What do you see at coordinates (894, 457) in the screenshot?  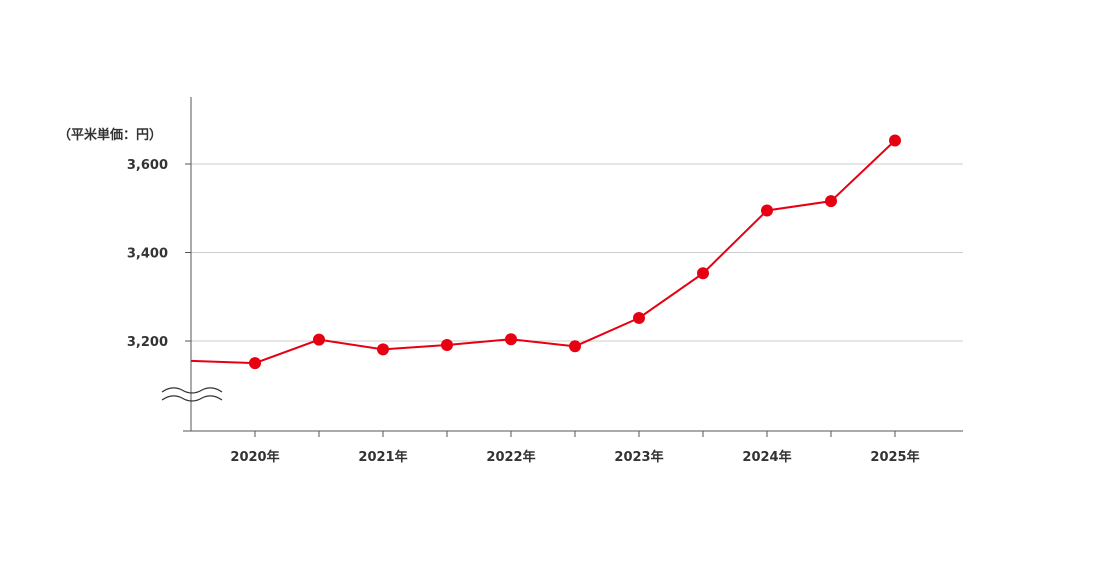 I see `x-tick-label: 2025年` at bounding box center [894, 457].